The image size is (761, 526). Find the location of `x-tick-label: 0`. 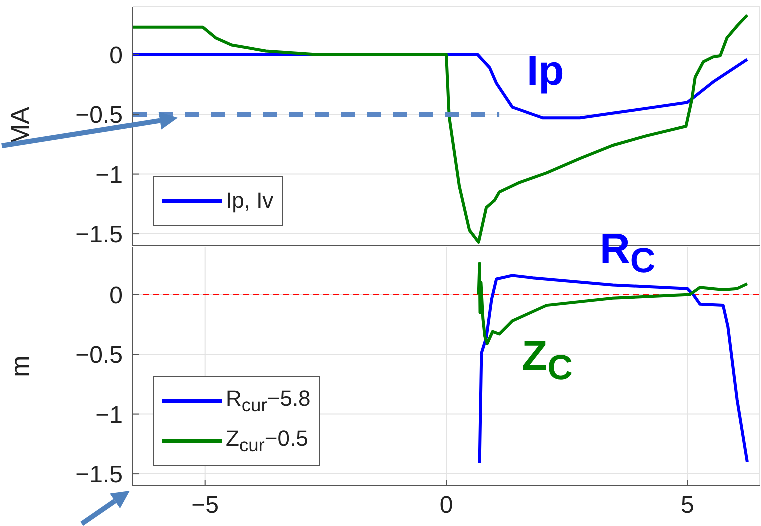

x-tick-label: 0 is located at coordinates (447, 506).